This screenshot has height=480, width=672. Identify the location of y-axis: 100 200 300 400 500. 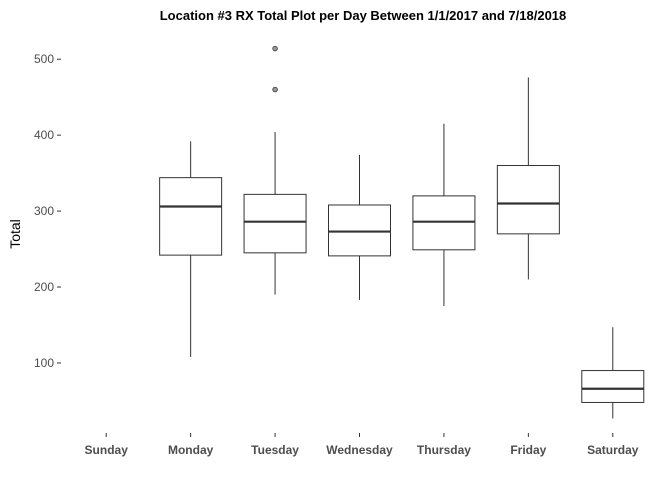
(47, 211).